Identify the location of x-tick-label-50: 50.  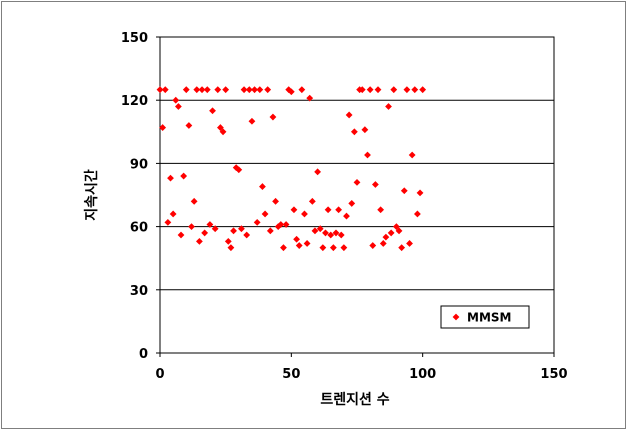
(291, 374).